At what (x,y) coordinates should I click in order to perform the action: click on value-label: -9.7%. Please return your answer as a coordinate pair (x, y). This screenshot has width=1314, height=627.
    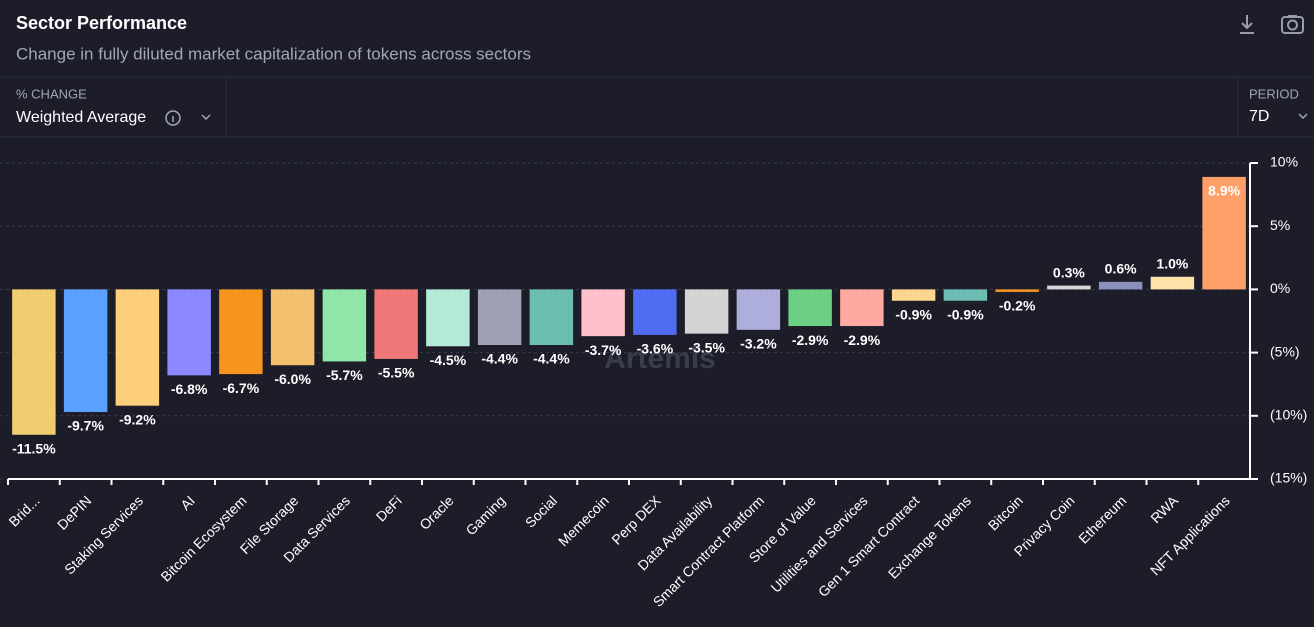
    Looking at the image, I should click on (85, 426).